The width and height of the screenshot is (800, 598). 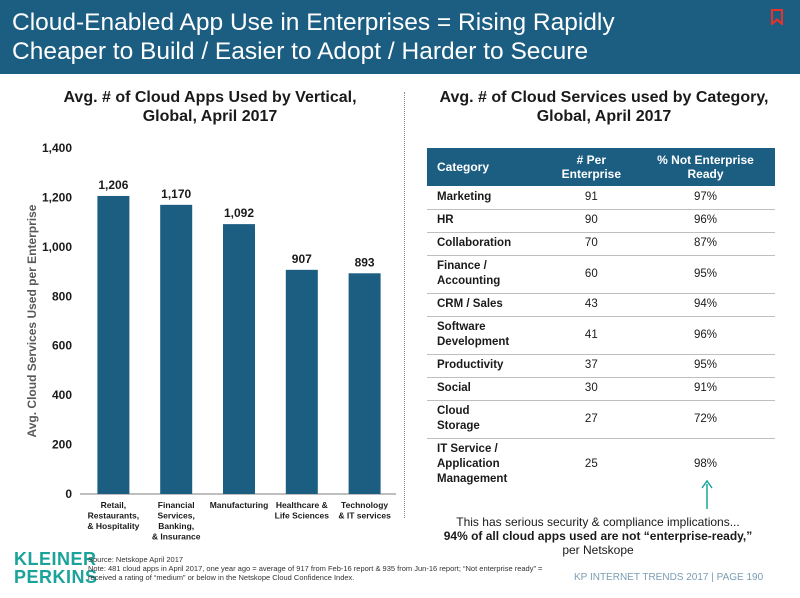 I want to click on category-cell: Software Development, so click(x=487, y=335).